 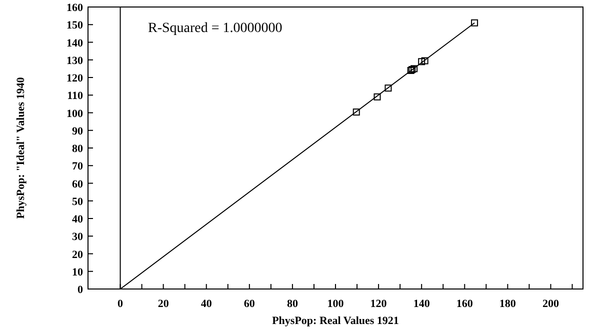 I want to click on y-tick-label: 150, so click(x=75, y=26).